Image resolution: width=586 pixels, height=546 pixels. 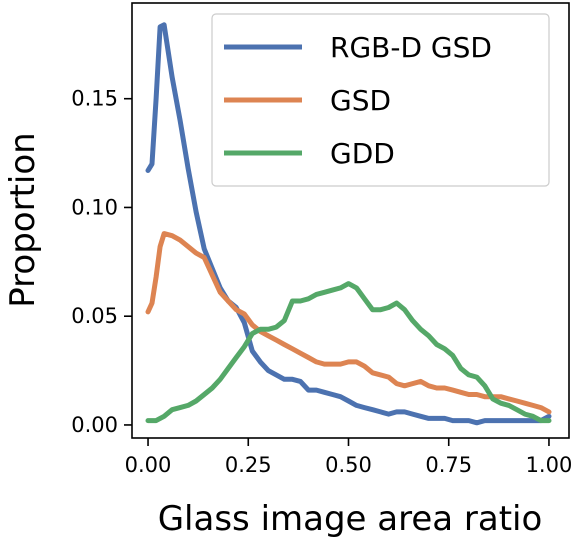 I want to click on x-axis-title: Glass image area ratio, so click(x=350, y=519).